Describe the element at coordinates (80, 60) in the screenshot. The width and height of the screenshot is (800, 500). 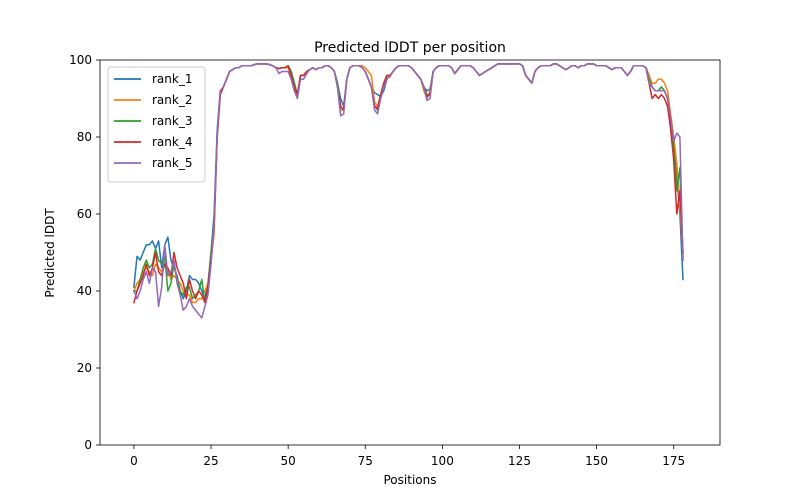
I see `y-tick-label: 100` at that location.